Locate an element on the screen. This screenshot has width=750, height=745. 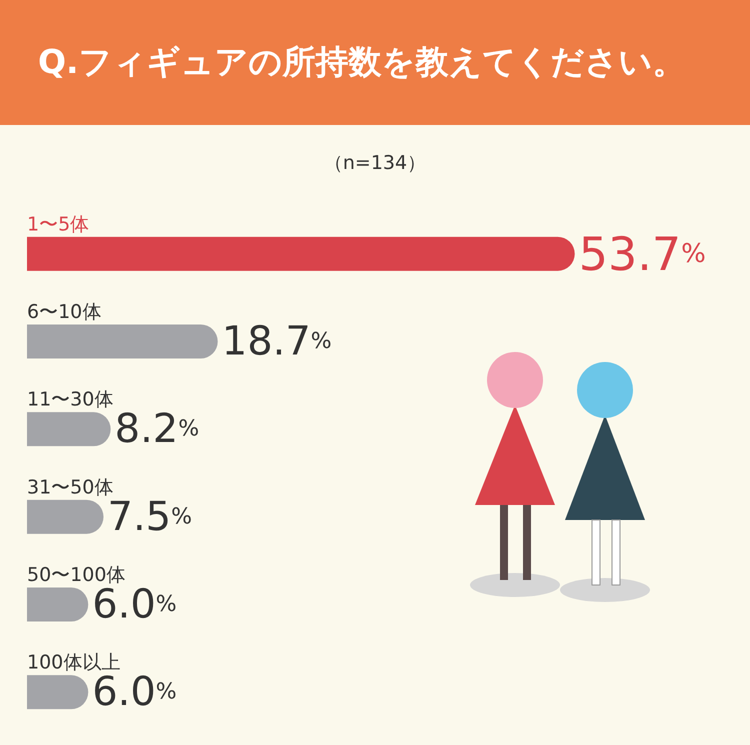
data-label: 53.7% is located at coordinates (642, 253).